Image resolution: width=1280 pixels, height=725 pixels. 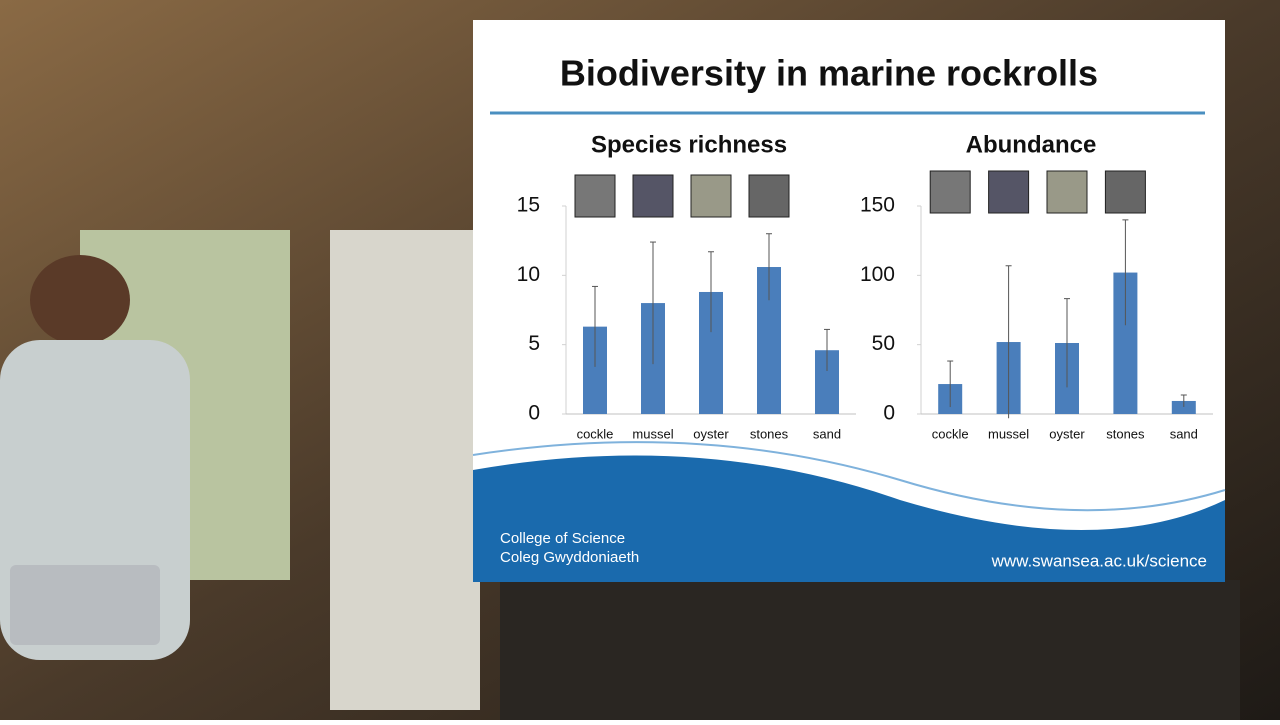 I want to click on footer-text: College of Science, so click(x=562, y=538).